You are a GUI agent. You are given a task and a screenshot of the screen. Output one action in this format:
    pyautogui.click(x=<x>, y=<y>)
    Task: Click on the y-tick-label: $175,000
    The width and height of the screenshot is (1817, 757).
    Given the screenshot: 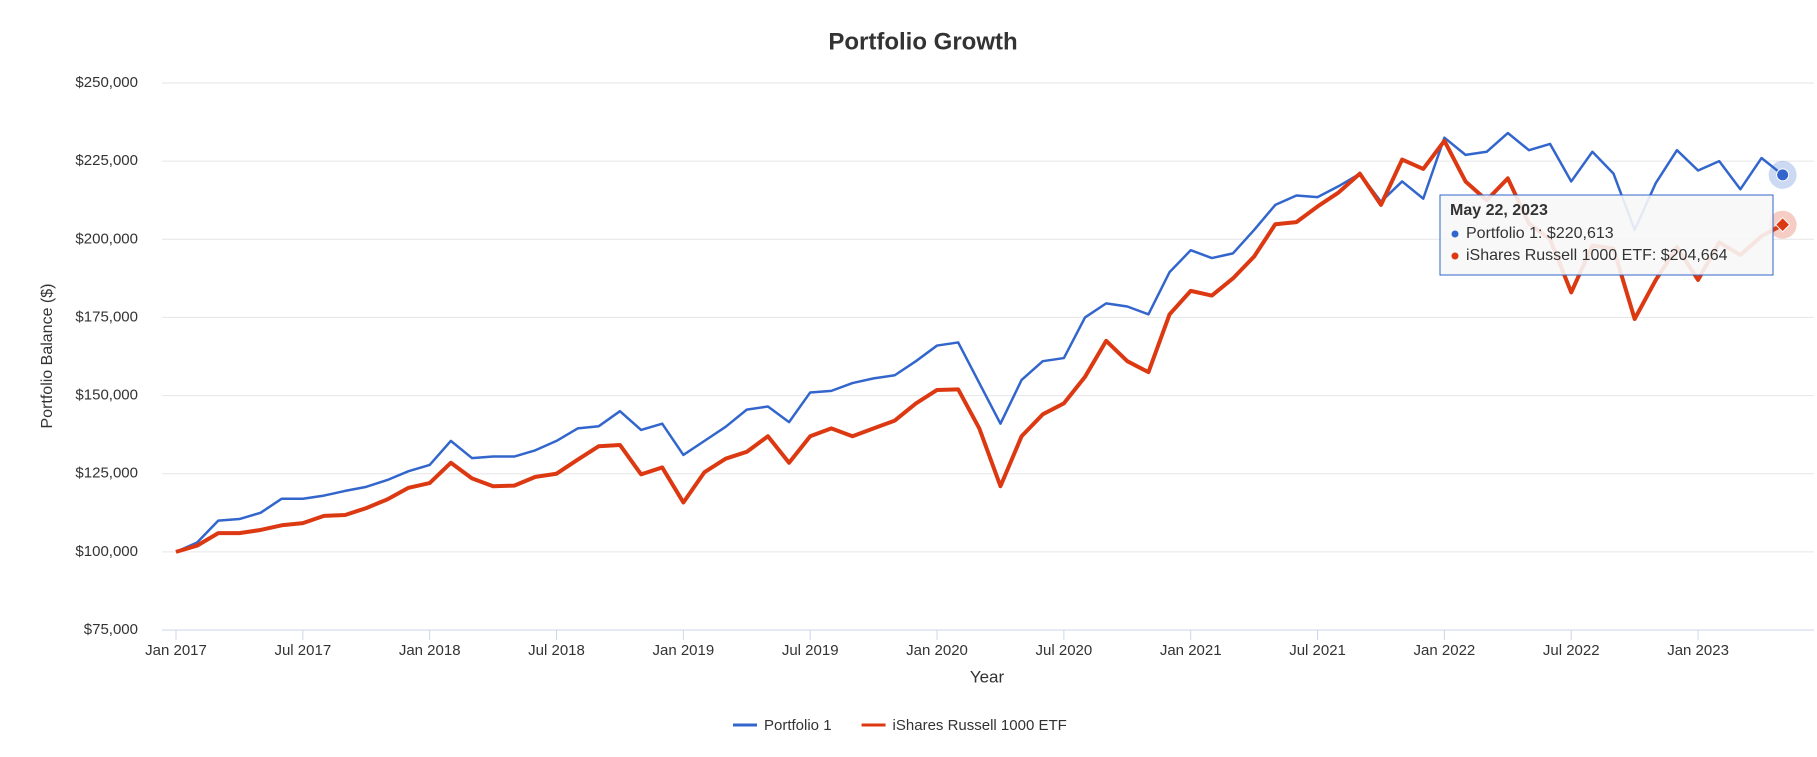 What is the action you would take?
    pyautogui.click(x=106, y=316)
    